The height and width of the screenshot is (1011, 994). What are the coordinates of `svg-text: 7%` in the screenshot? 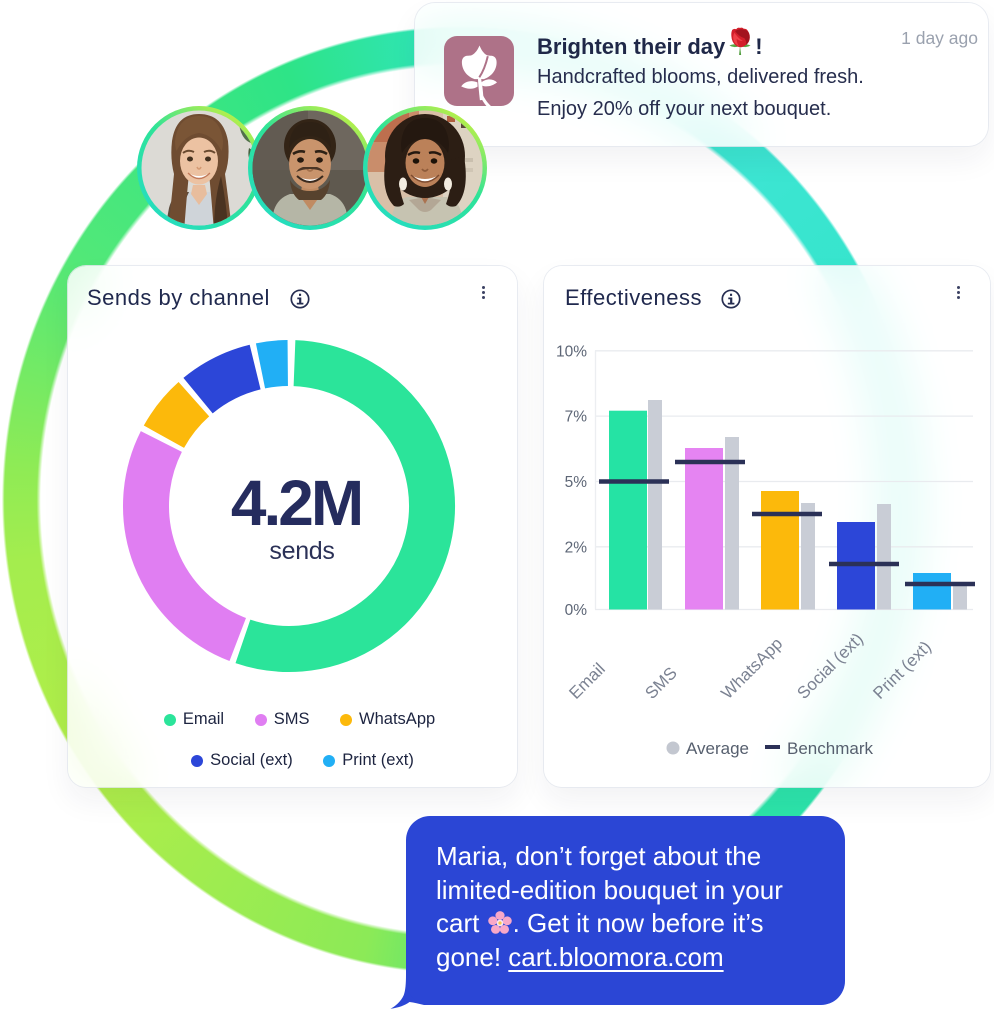 It's located at (576, 417).